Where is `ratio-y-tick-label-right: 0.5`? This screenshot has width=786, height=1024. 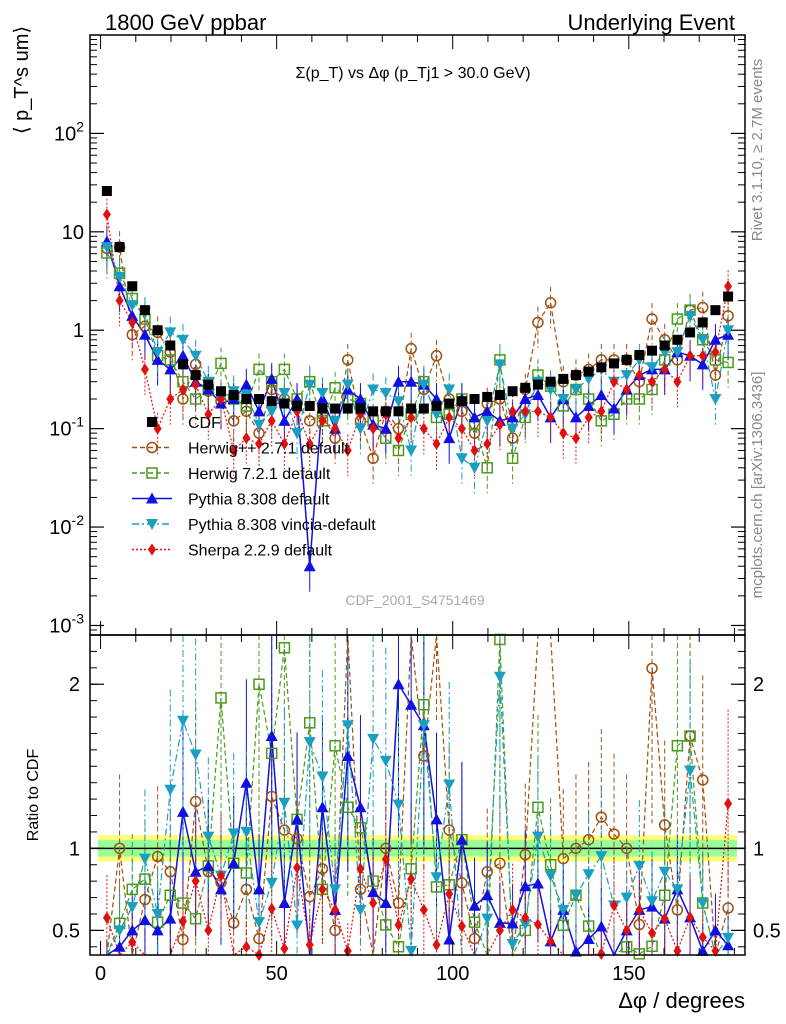 ratio-y-tick-label-right: 0.5 is located at coordinates (767, 931).